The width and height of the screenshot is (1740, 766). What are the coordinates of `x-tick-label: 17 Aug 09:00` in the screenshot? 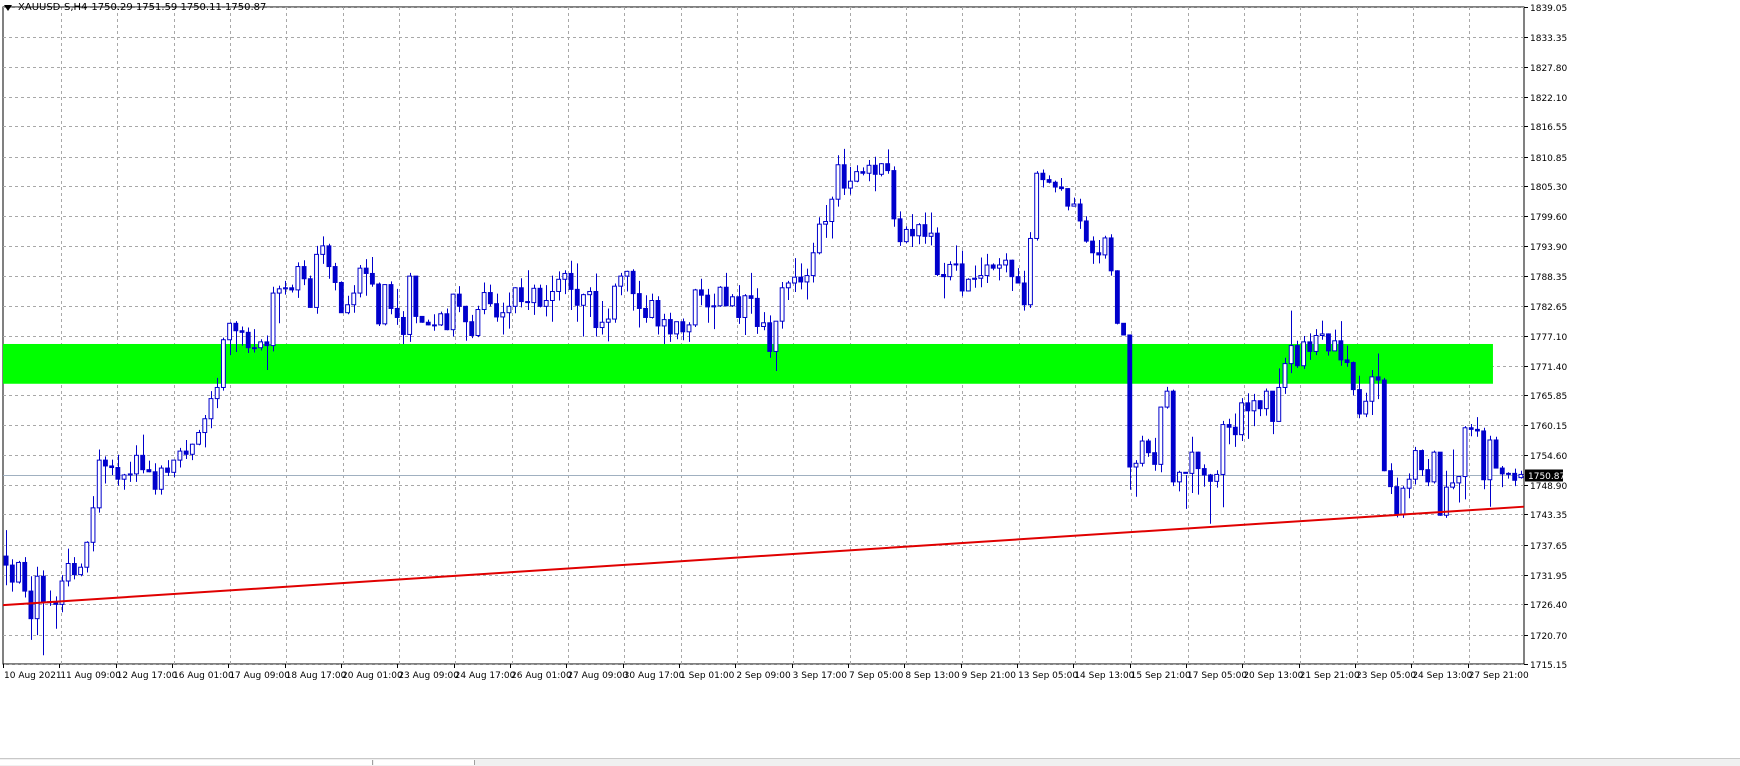 It's located at (259, 676).